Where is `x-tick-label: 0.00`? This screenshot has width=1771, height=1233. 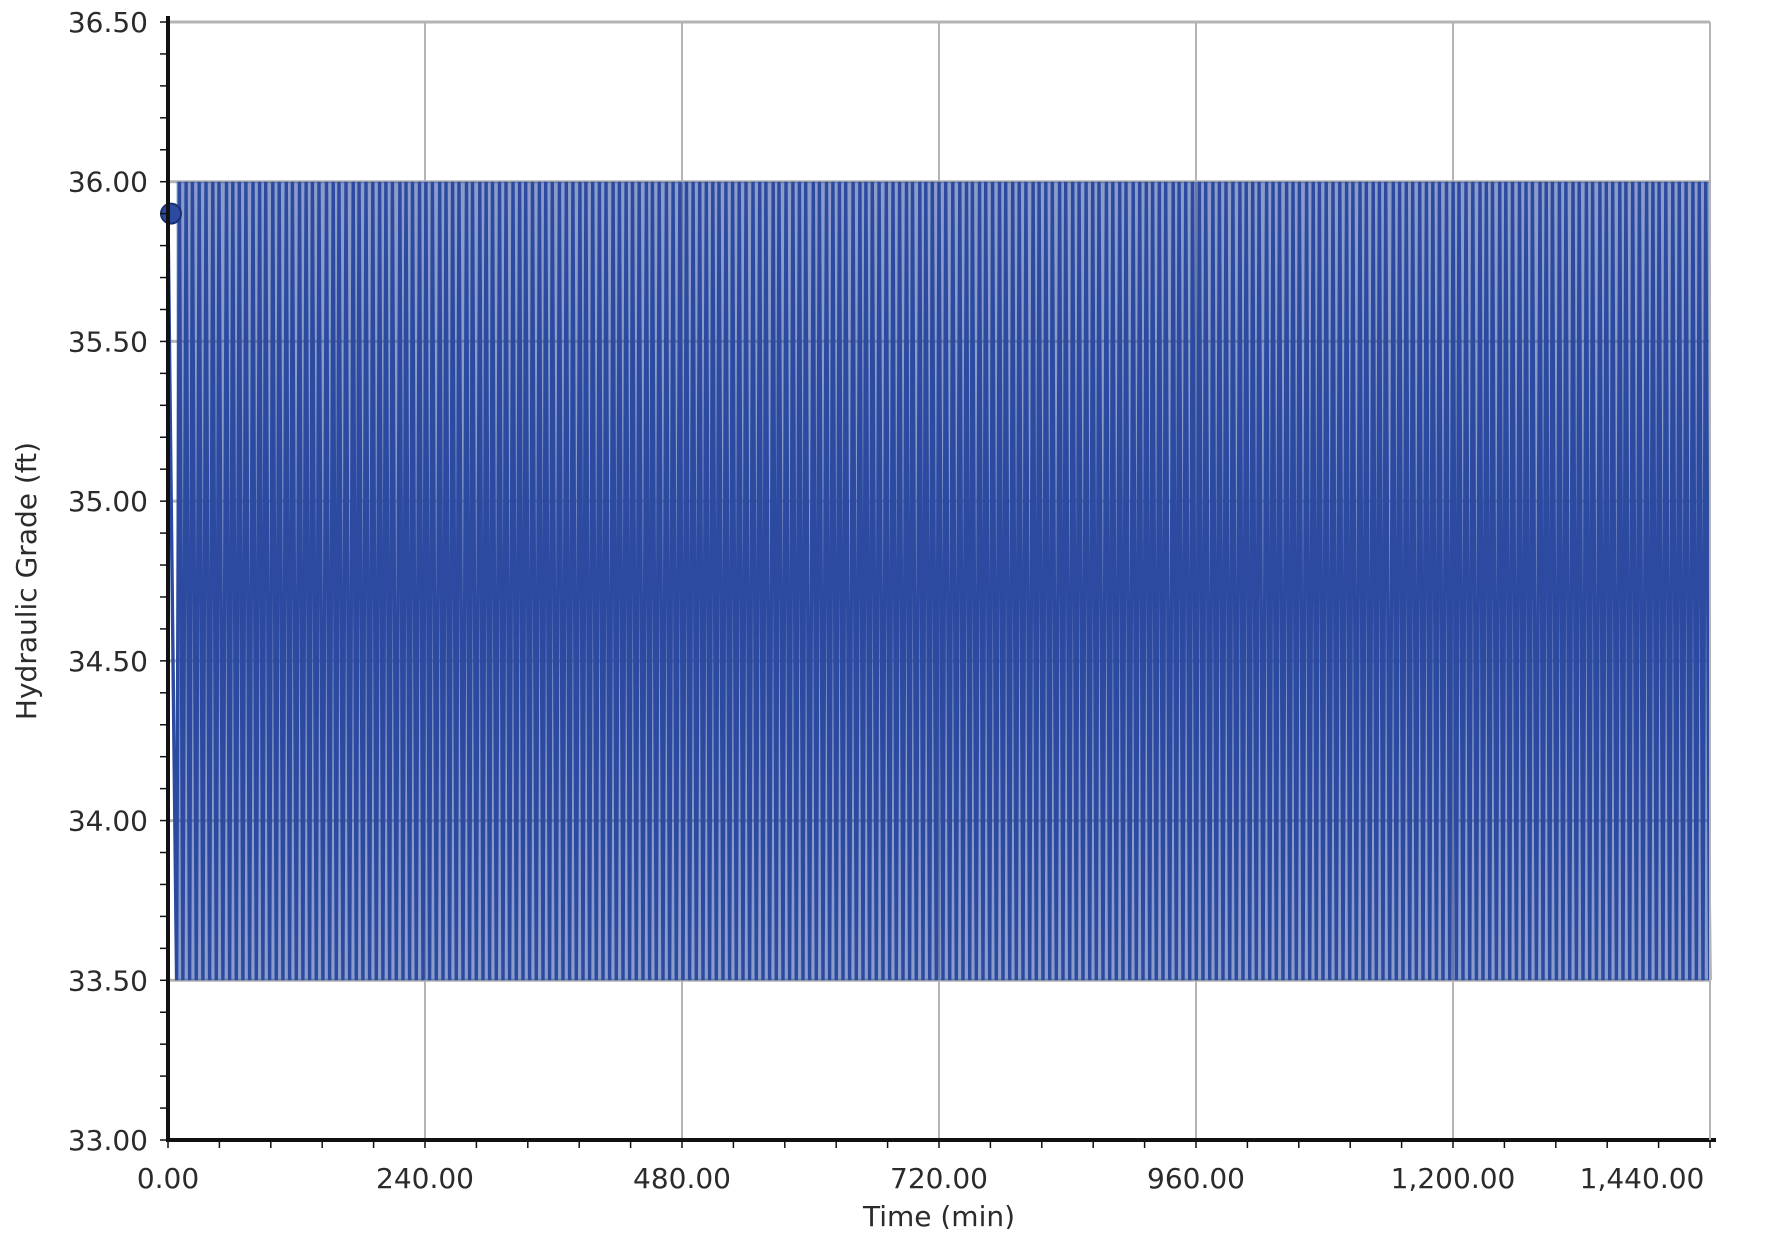 x-tick-label: 0.00 is located at coordinates (168, 1178).